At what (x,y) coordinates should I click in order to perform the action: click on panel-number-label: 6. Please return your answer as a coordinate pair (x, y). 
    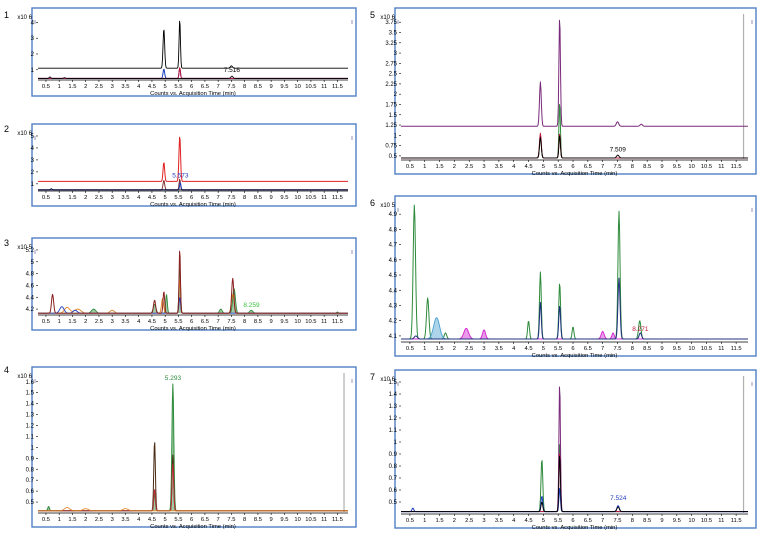
    Looking at the image, I should click on (372, 203).